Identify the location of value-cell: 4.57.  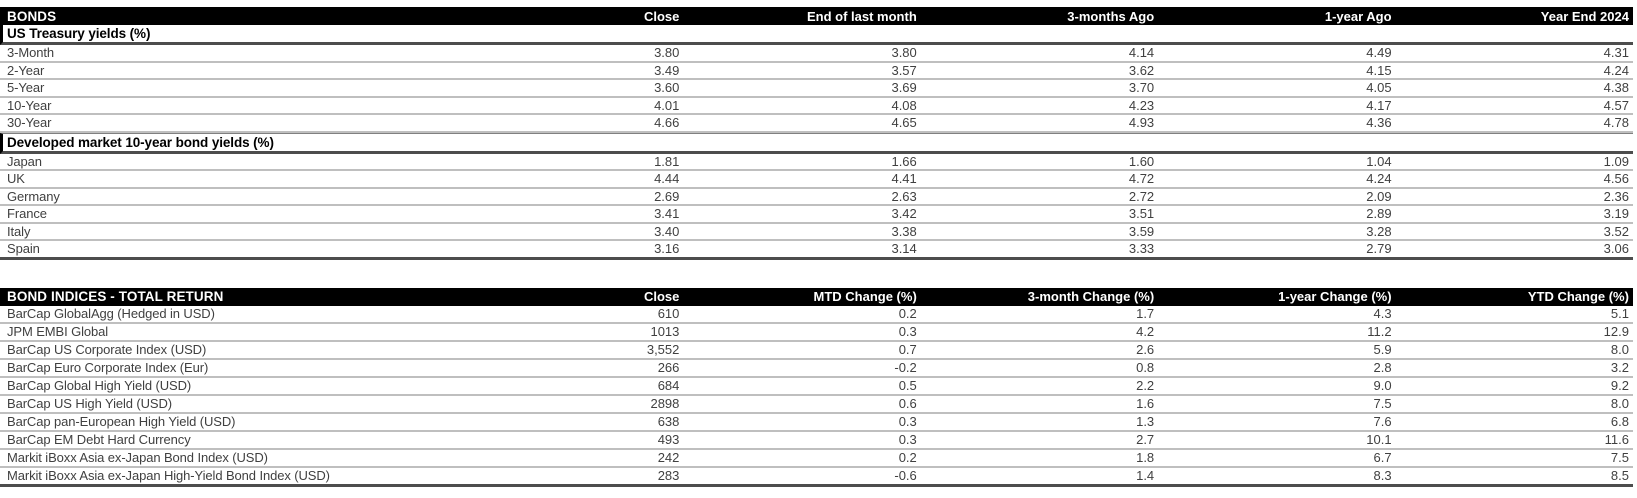
(1616, 105).